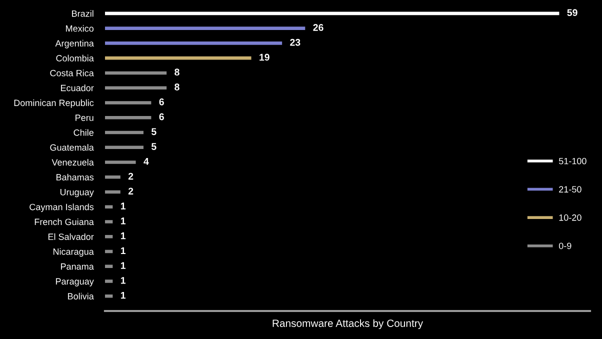 The width and height of the screenshot is (602, 339). What do you see at coordinates (64, 222) in the screenshot?
I see `y-tick-label: French Guiana` at bounding box center [64, 222].